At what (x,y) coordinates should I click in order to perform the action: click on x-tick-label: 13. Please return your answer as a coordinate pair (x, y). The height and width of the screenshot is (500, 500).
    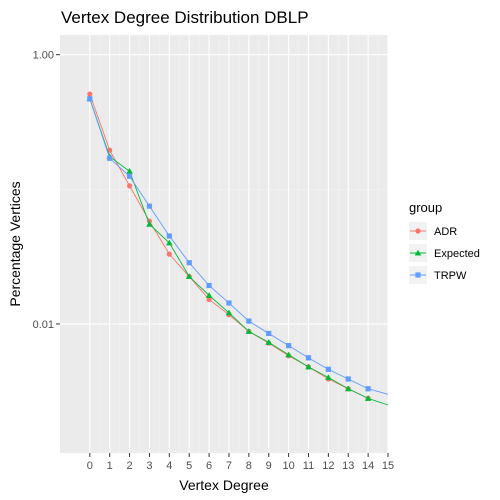
    Looking at the image, I should click on (348, 466).